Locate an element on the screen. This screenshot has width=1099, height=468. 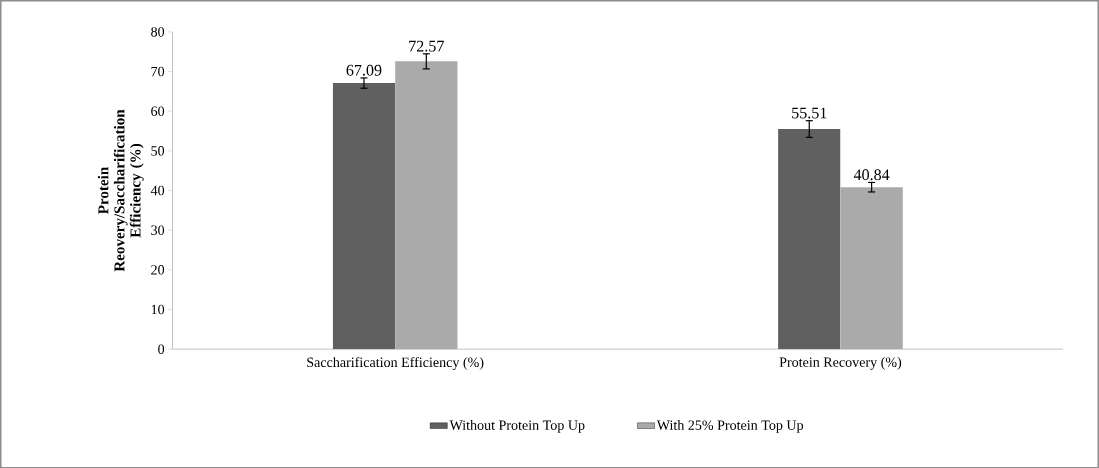
y-tick-label: 80 is located at coordinates (158, 31).